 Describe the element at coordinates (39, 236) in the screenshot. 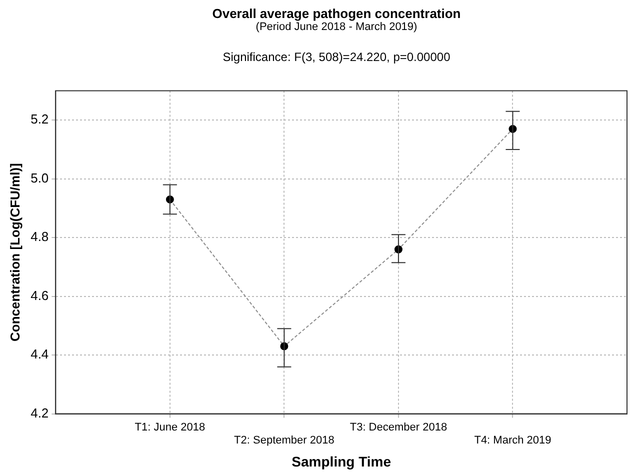

I see `y-tick-label: 4.8` at that location.